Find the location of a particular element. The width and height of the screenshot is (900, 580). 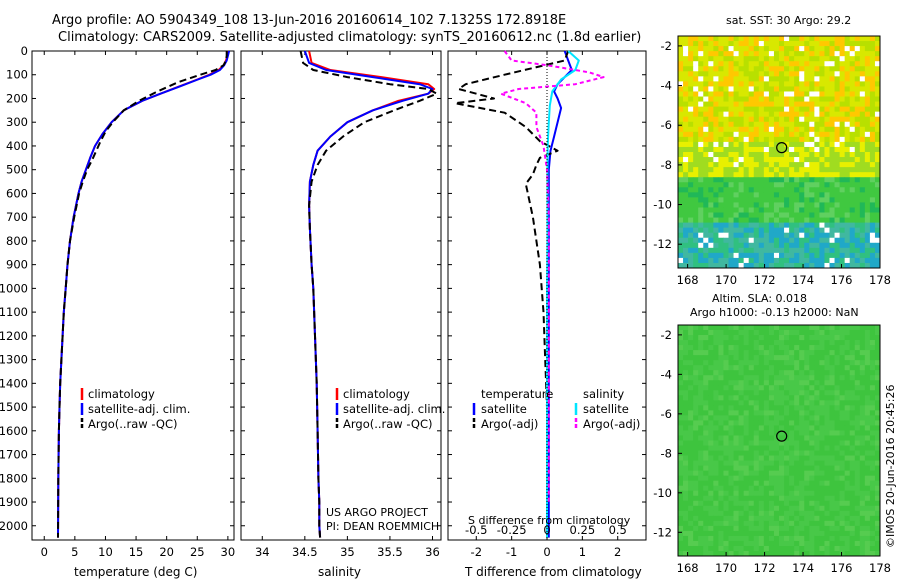

project-annotation: US ARGO PROJECT is located at coordinates (377, 512).